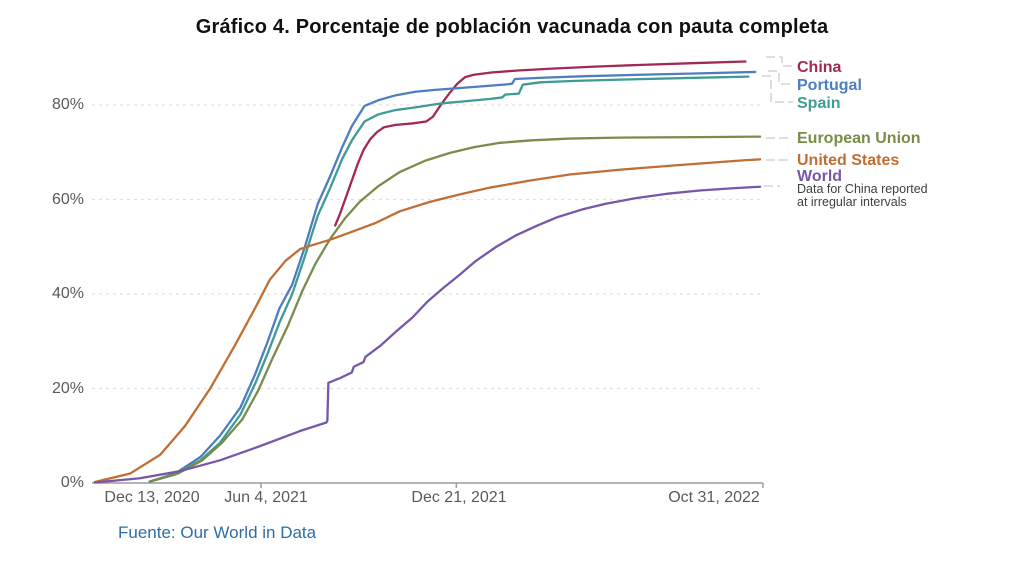 This screenshot has width=1024, height=576. Describe the element at coordinates (67, 388) in the screenshot. I see `y-tick-20: 20%` at that location.